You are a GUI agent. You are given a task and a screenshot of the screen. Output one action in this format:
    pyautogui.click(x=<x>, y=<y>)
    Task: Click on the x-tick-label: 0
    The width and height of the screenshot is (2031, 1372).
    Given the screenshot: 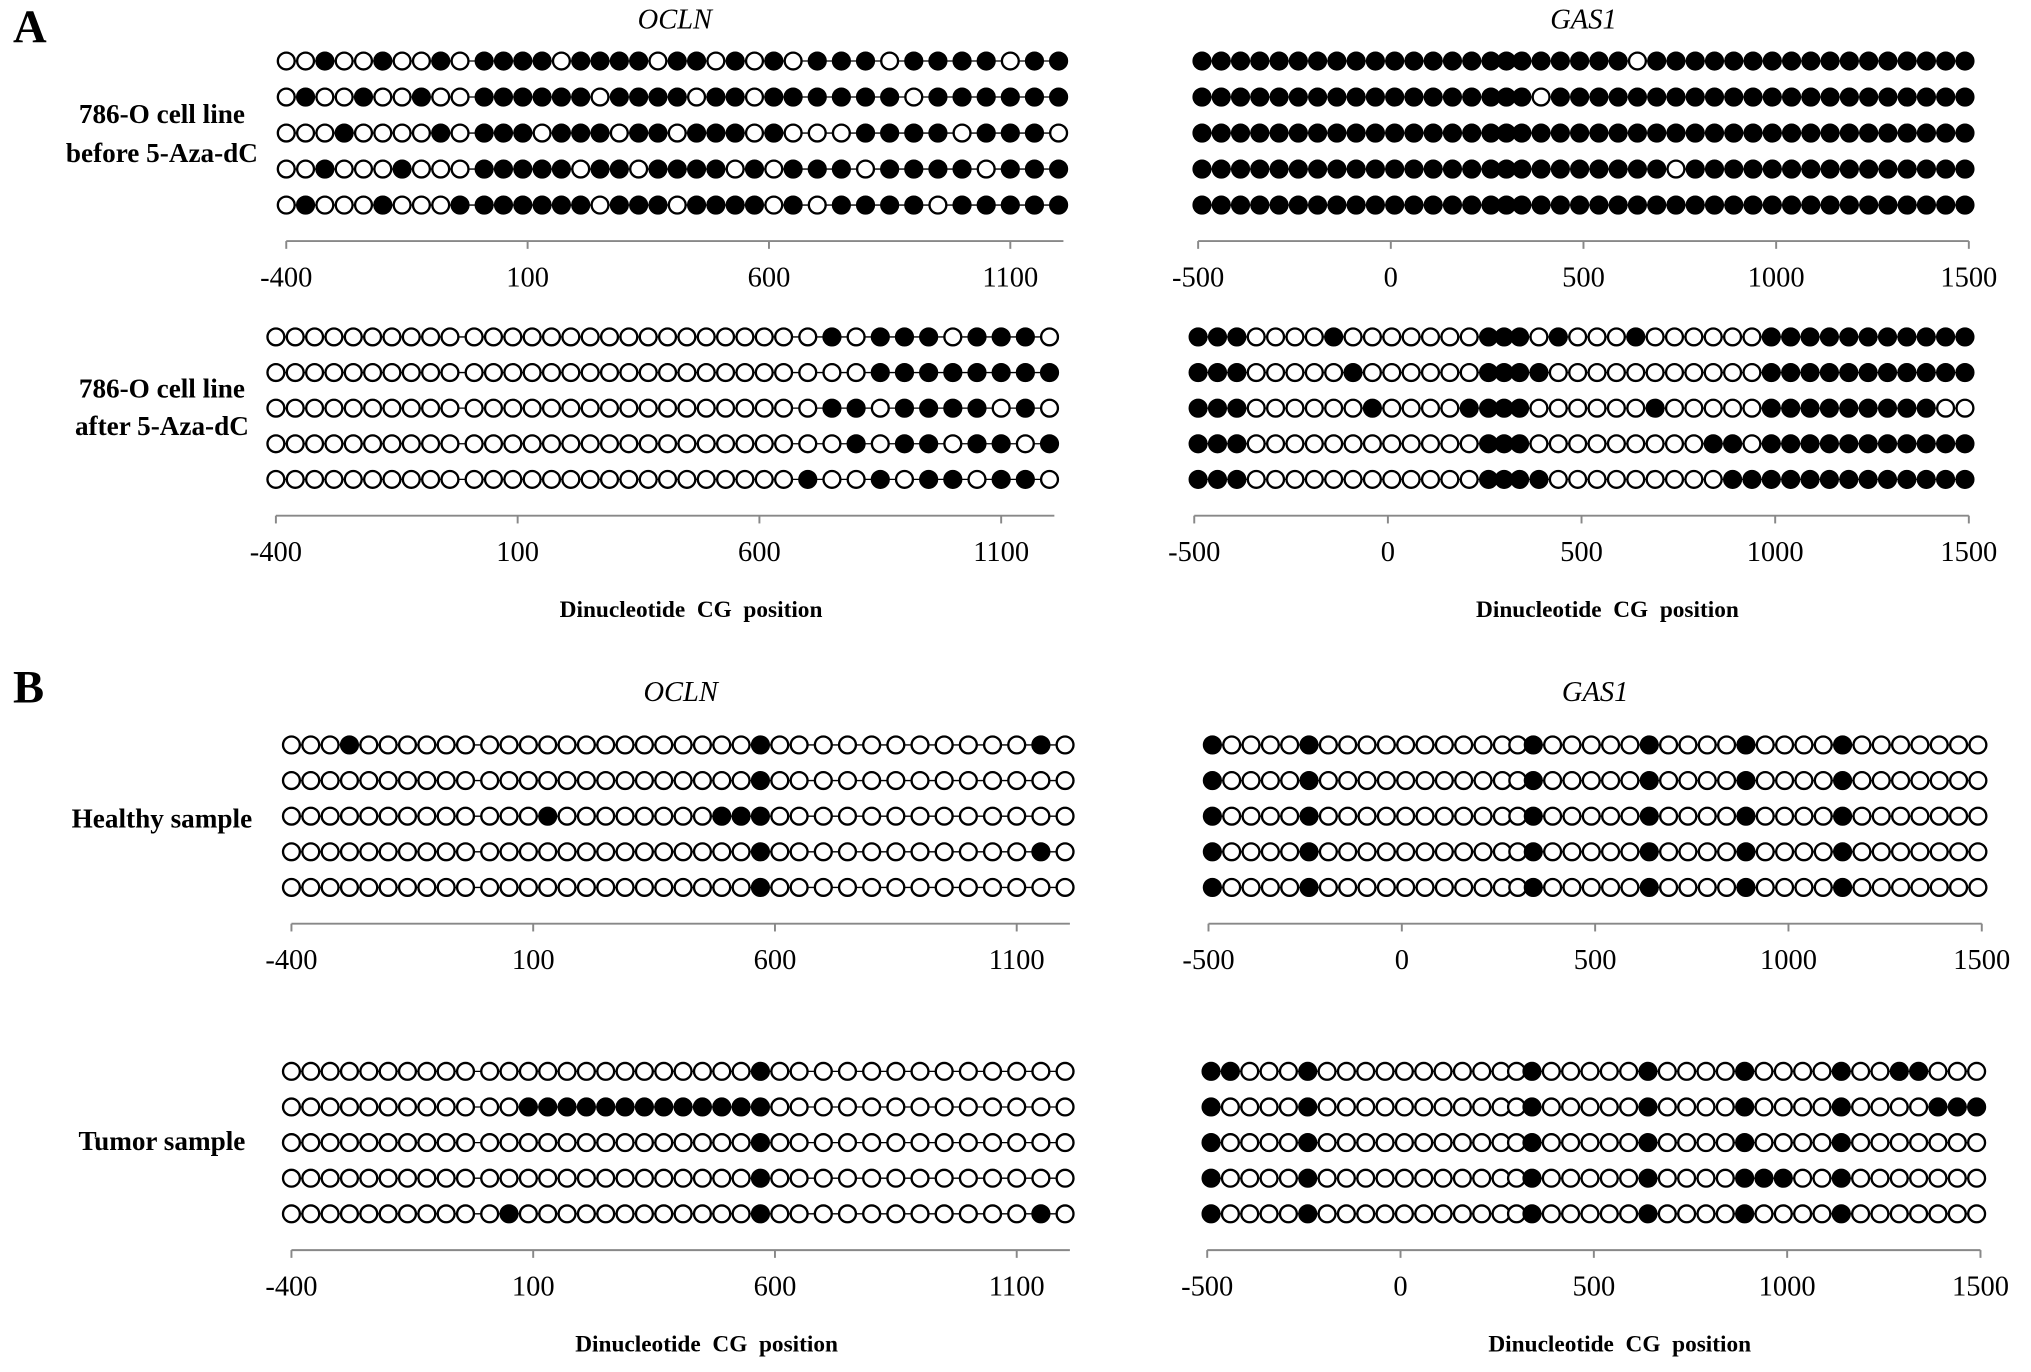 What is the action you would take?
    pyautogui.click(x=1400, y=1286)
    